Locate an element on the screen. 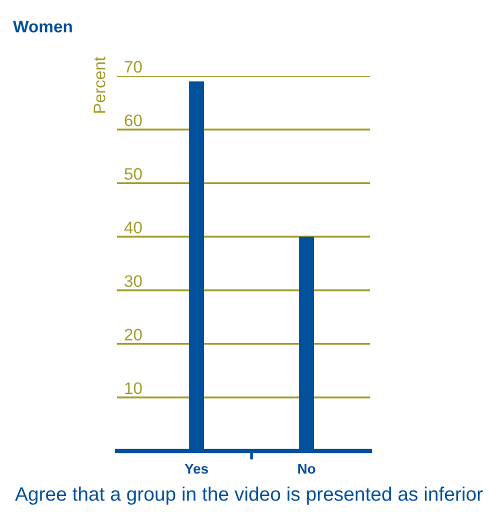  y-tick-label: 40 is located at coordinates (133, 228).